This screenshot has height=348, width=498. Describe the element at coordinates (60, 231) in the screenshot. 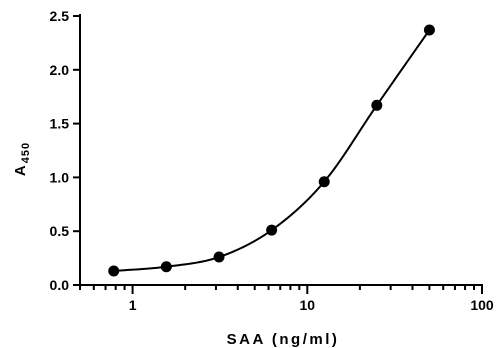

I see `y-tick-label: 0.5` at that location.